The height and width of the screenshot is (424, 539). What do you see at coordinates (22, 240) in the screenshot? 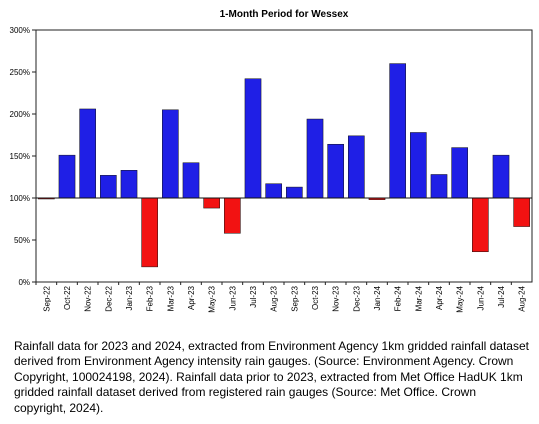
I see `y-tick-label: 50%` at bounding box center [22, 240].